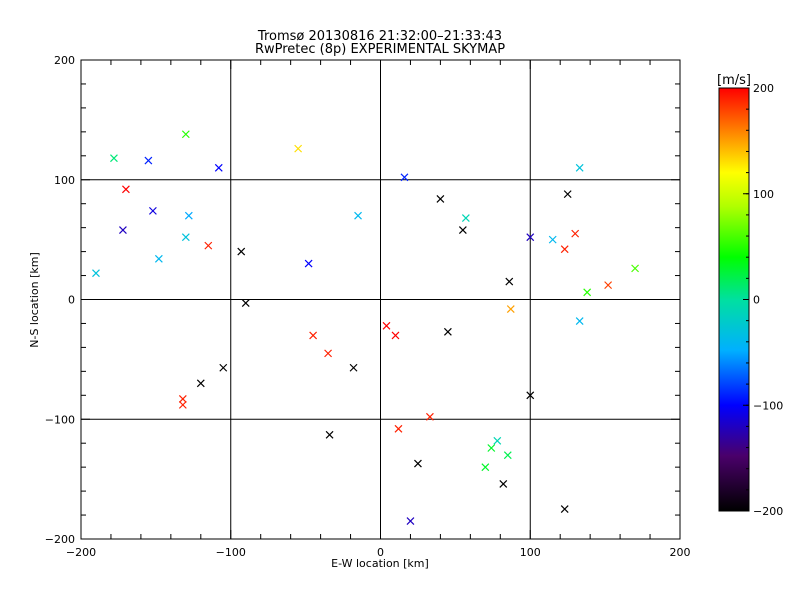 This screenshot has height=600, width=800. What do you see at coordinates (71, 300) in the screenshot?
I see `y-tick-label: 0` at bounding box center [71, 300].